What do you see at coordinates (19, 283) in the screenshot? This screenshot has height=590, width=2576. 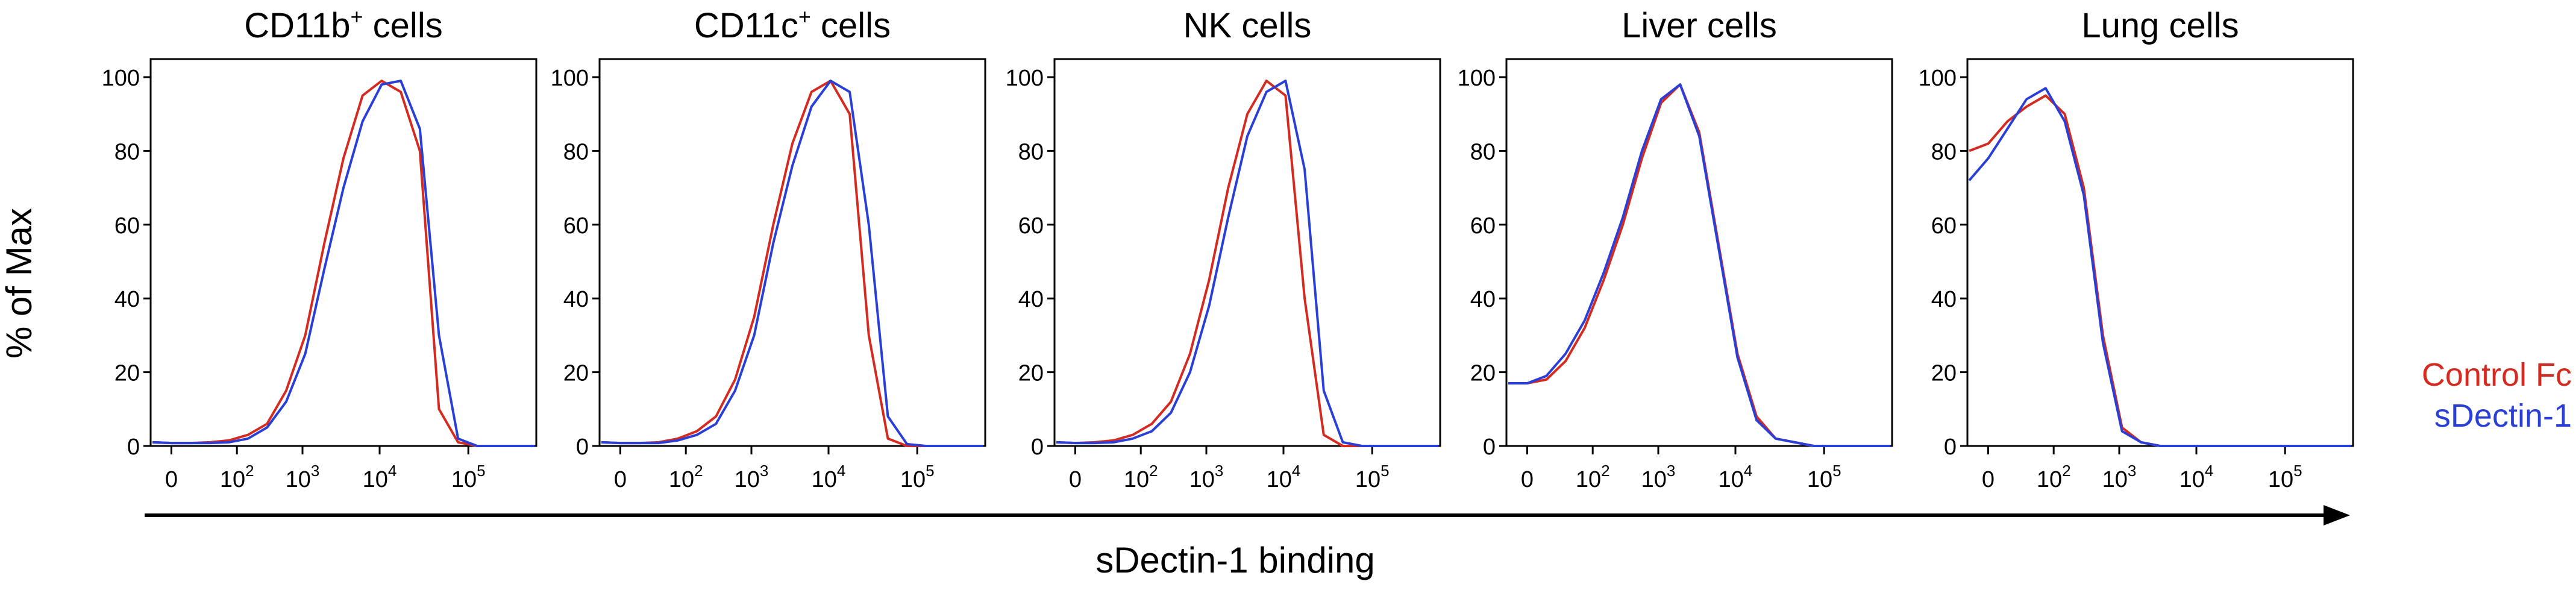 I see `y-axis-label: % of Max` at bounding box center [19, 283].